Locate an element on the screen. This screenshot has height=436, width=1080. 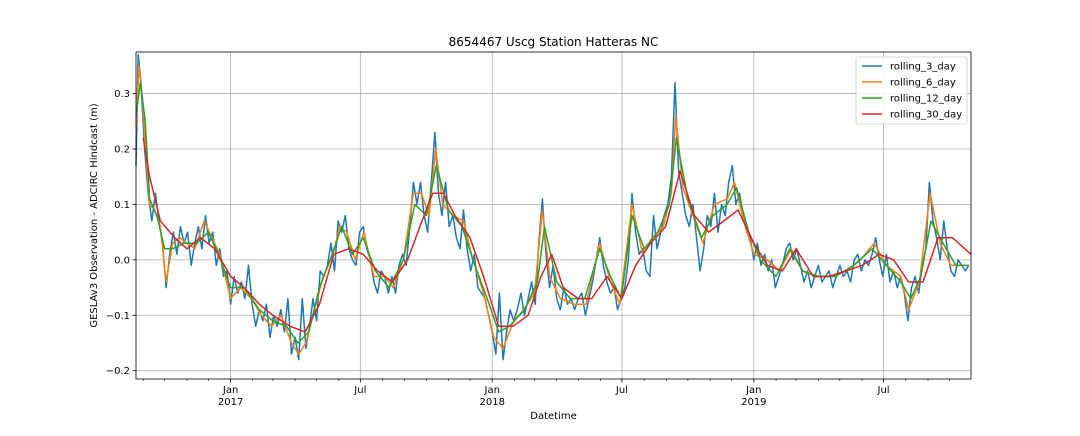
legend-label-rolling_3_day: rolling_3_day is located at coordinates (923, 67).